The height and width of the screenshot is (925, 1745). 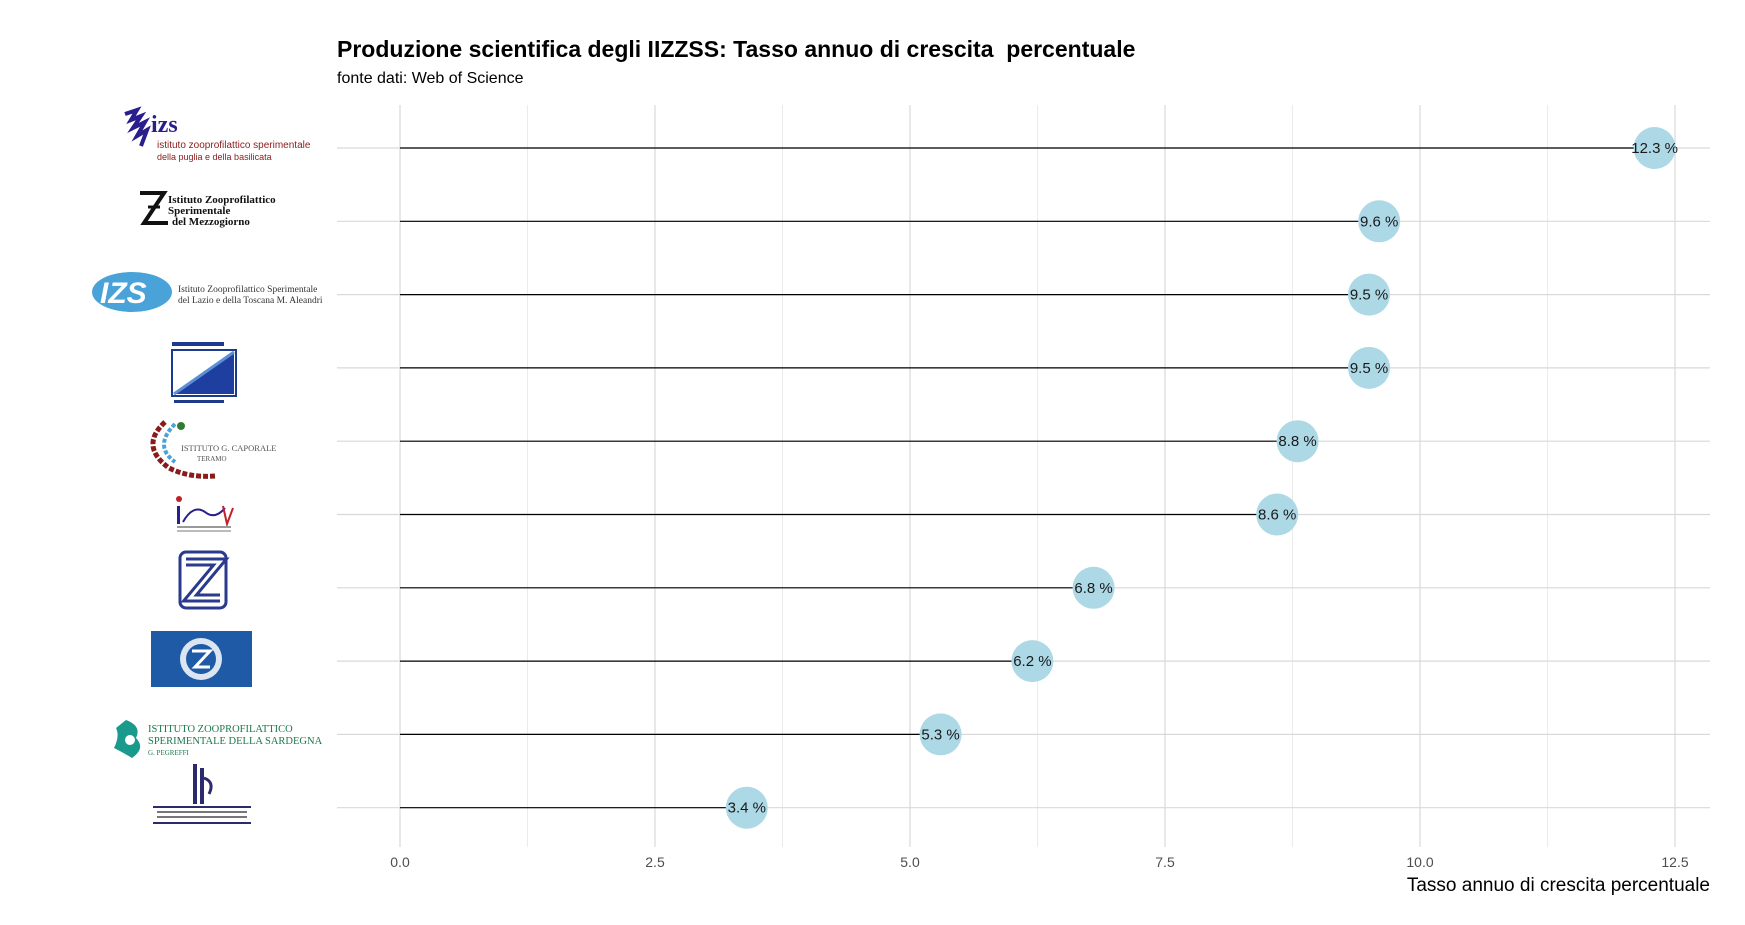 I want to click on data-label: 12.3 %, so click(x=1654, y=148).